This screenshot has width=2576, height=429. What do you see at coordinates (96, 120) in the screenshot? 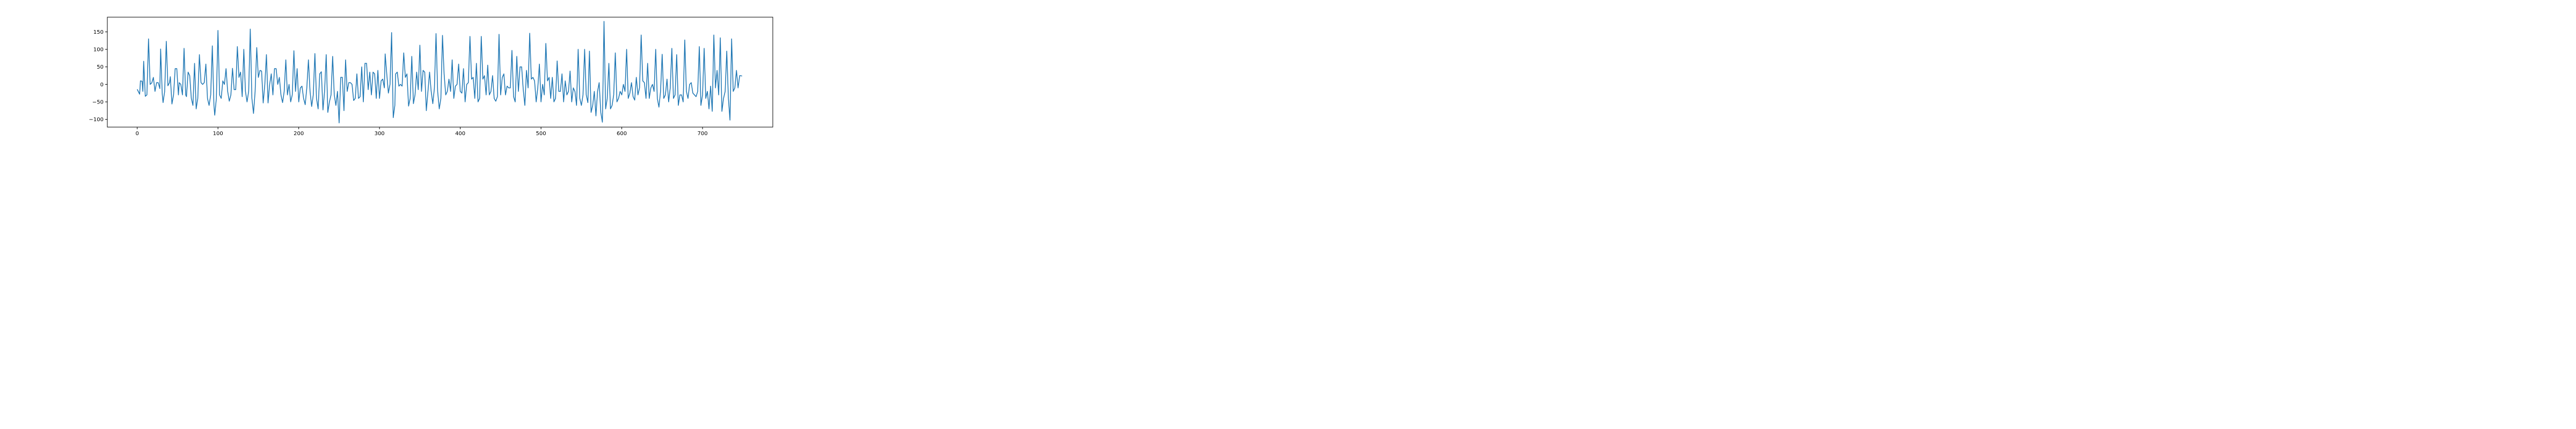
I see `y-tick-label: −100` at bounding box center [96, 120].